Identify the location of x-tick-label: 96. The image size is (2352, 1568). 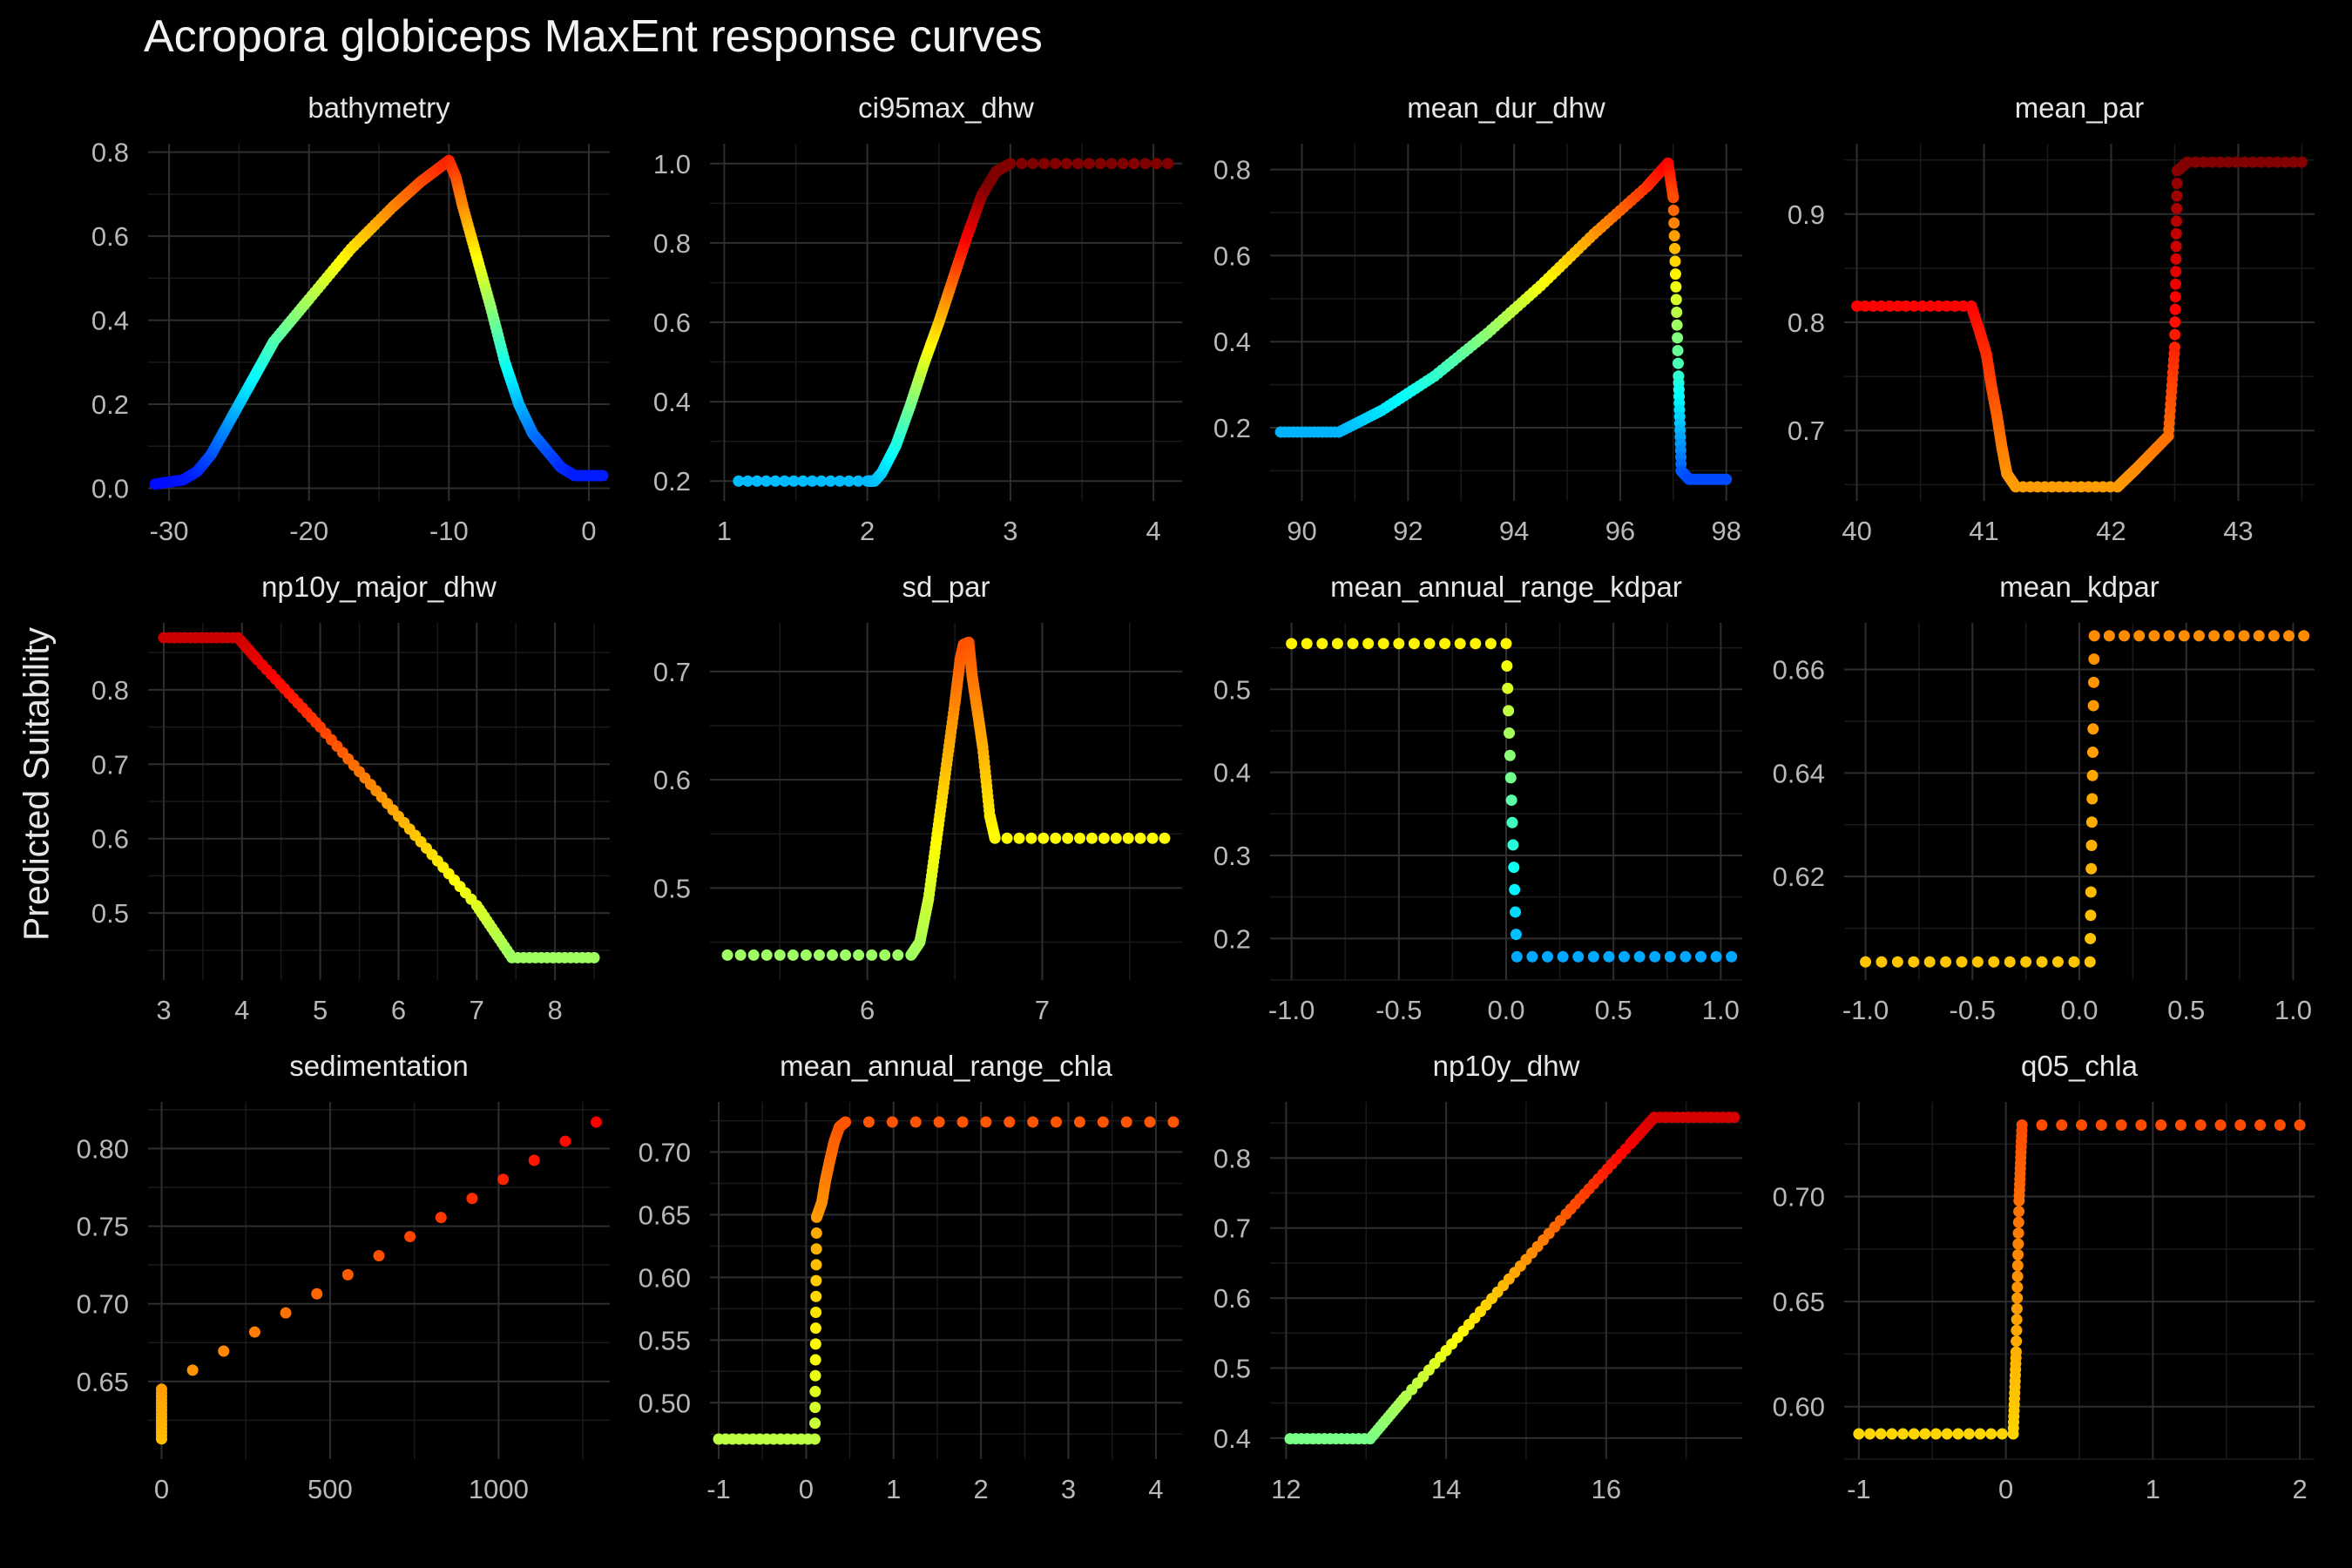
(1620, 531).